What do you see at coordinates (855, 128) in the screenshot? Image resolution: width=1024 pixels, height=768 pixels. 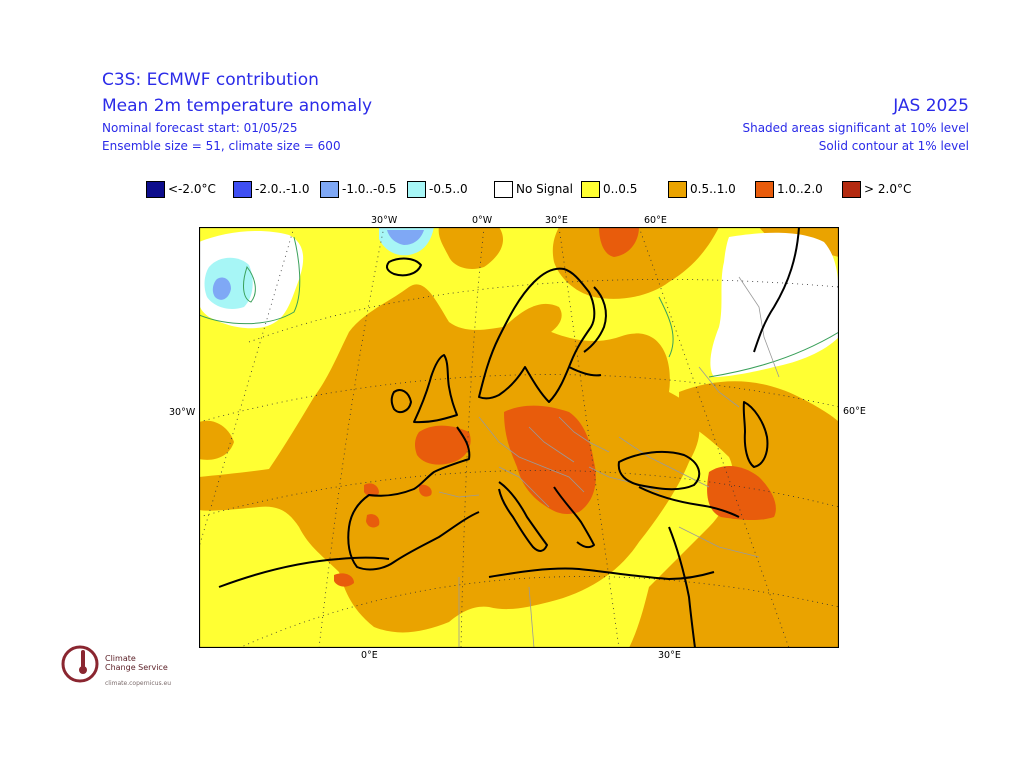 I see `significance-10-text: Shaded areas significant at 10% level` at bounding box center [855, 128].